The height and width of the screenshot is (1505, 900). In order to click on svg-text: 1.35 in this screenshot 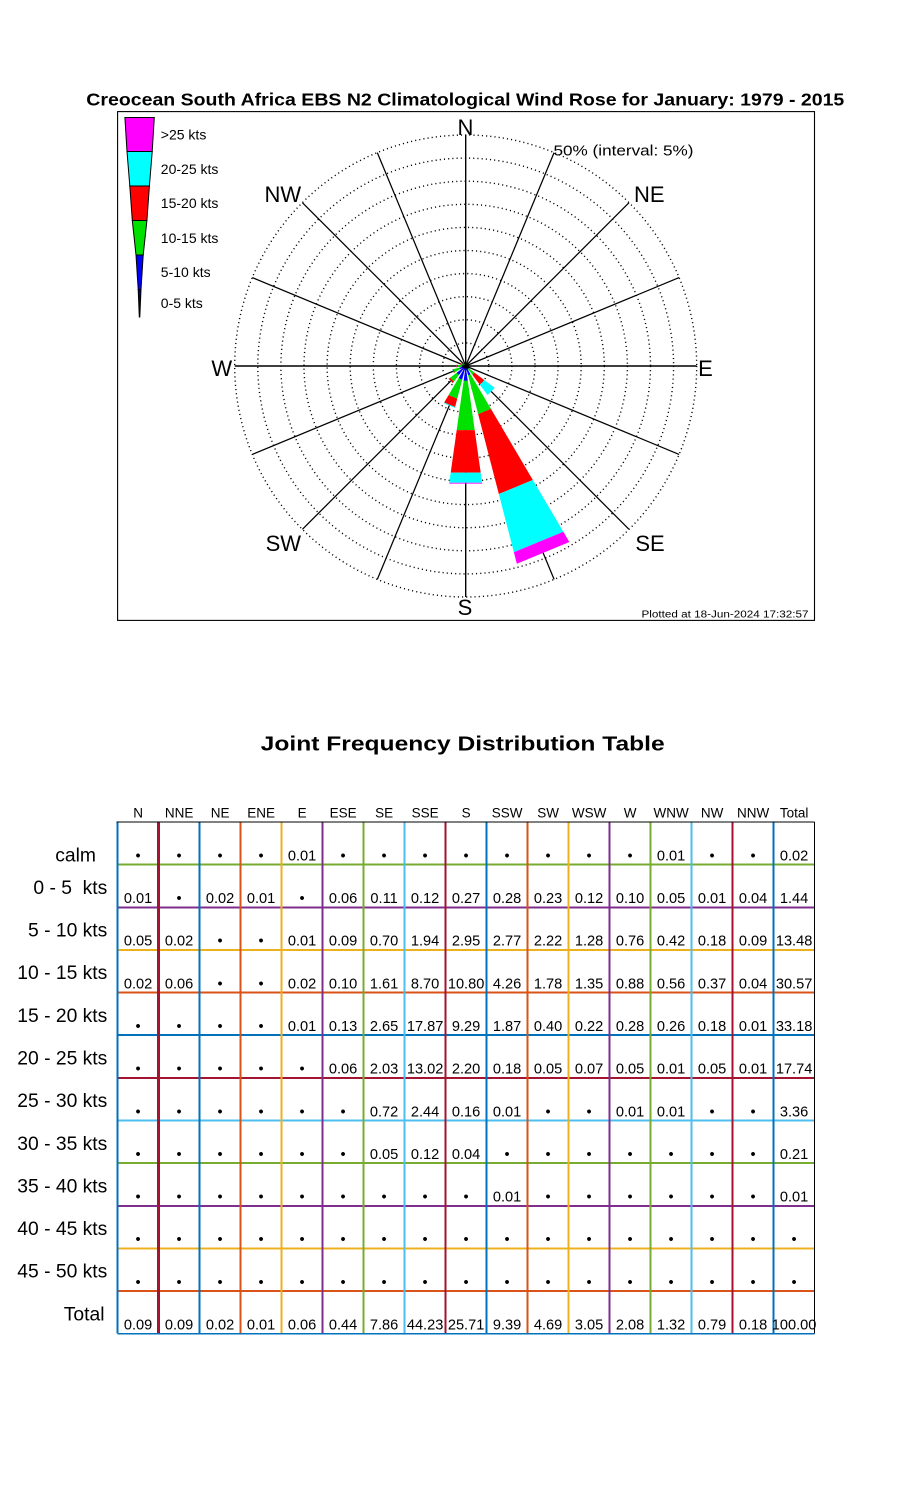, I will do `click(589, 984)`.